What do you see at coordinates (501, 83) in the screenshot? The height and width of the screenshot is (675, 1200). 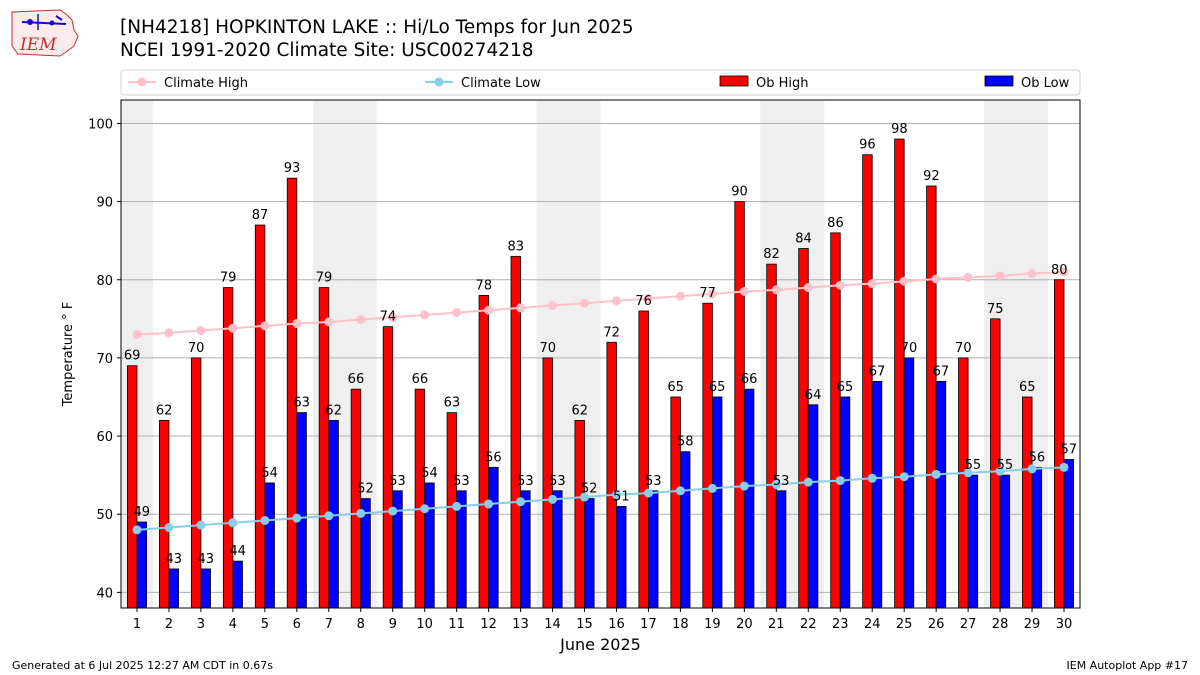 I see `legend-climate-low-label: Climate Low` at bounding box center [501, 83].